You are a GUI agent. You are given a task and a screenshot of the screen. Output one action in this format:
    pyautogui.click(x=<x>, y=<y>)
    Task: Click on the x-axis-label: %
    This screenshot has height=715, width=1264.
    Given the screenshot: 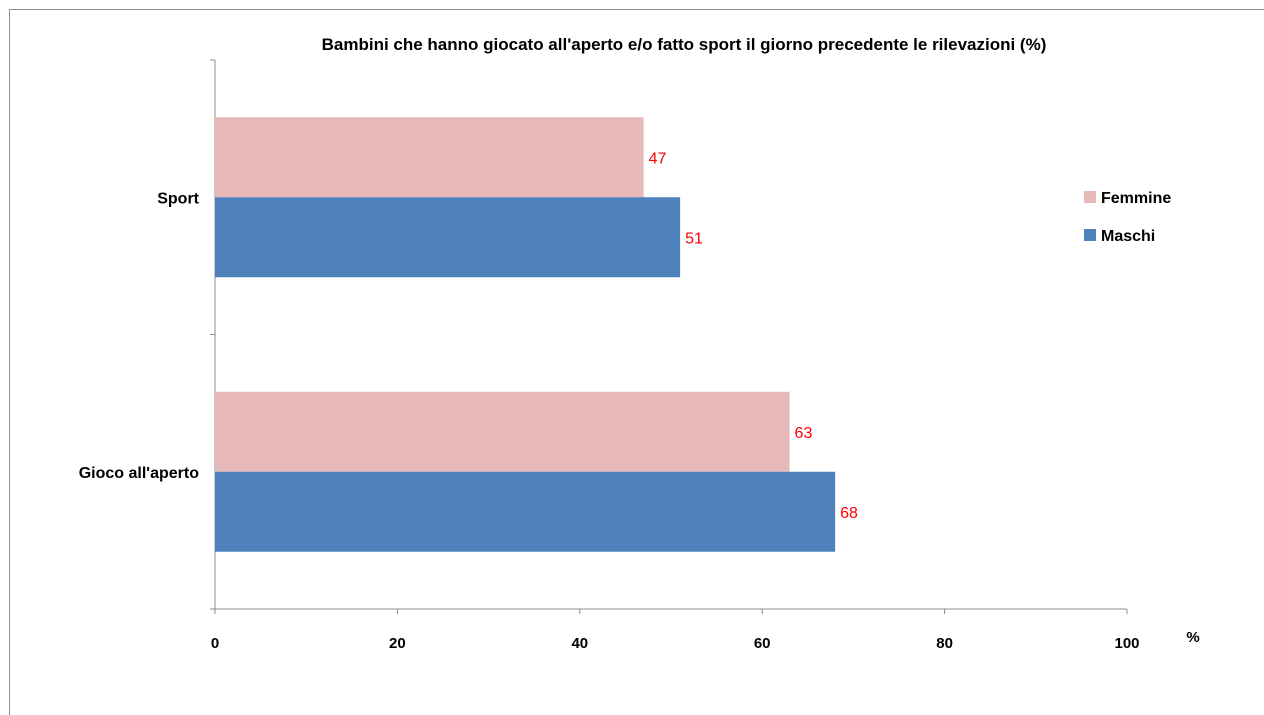 What is the action you would take?
    pyautogui.click(x=1192, y=637)
    